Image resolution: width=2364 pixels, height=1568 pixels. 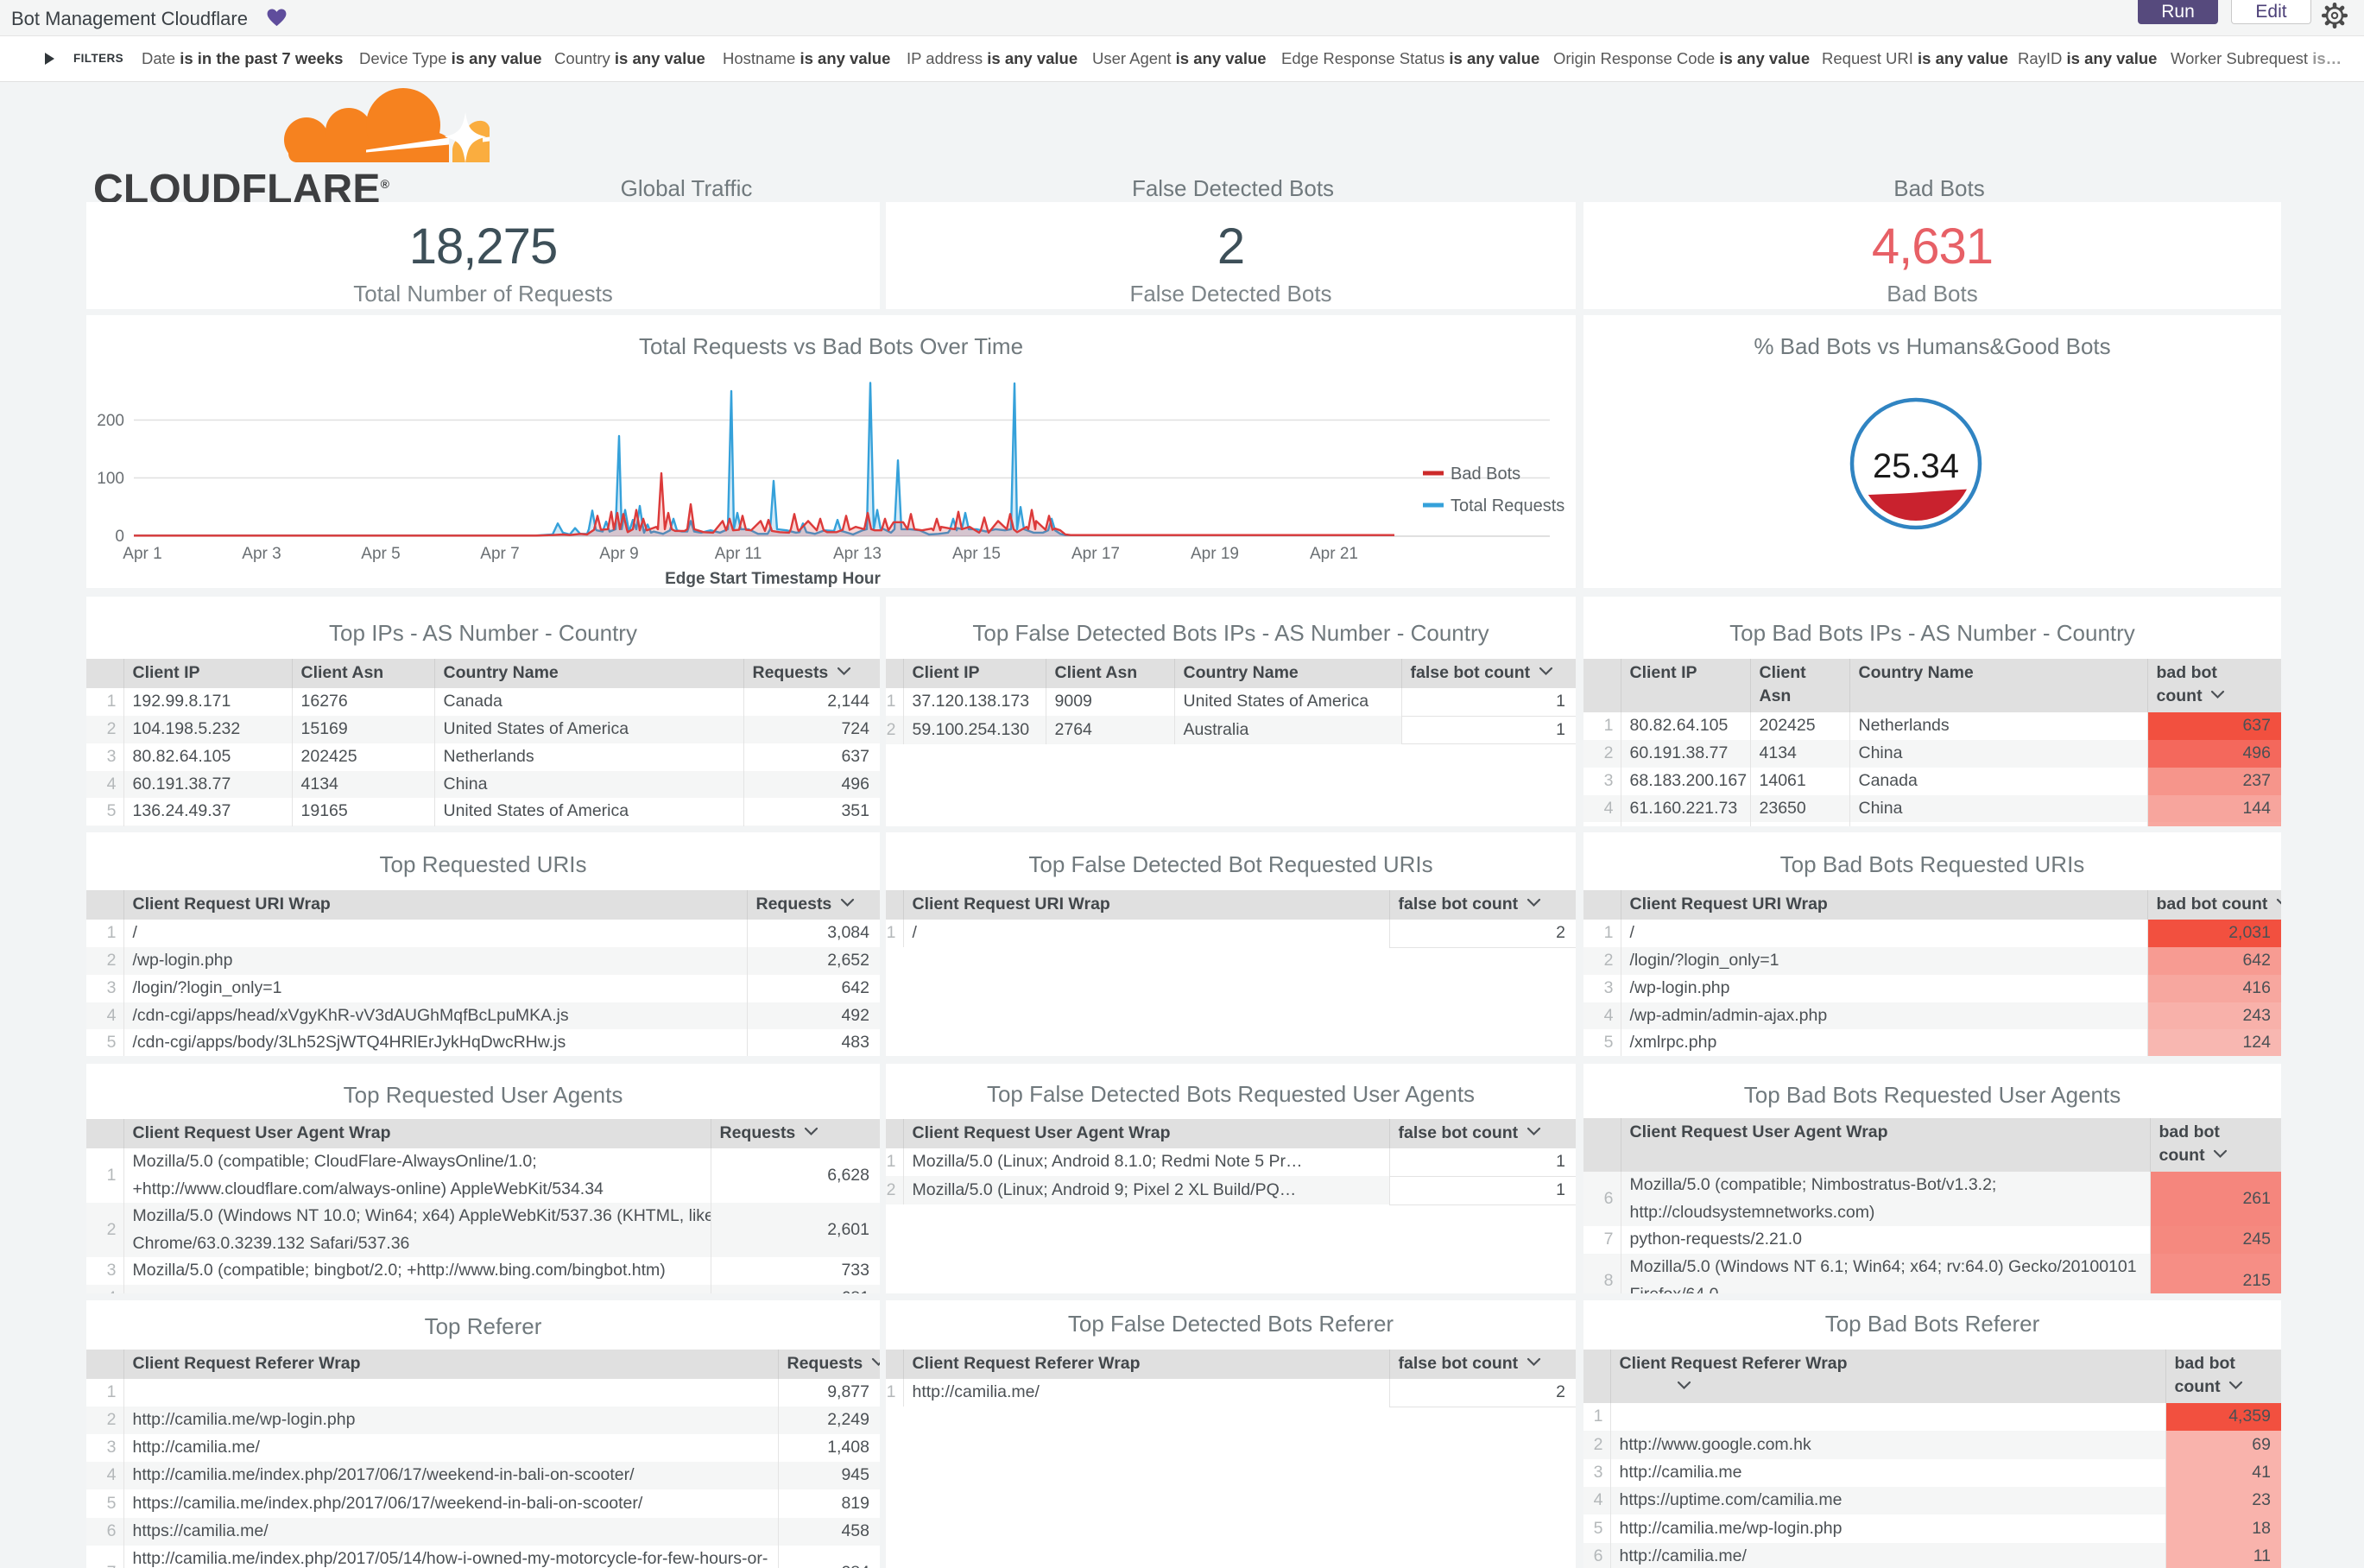 I want to click on svg-text: 100, so click(x=110, y=479).